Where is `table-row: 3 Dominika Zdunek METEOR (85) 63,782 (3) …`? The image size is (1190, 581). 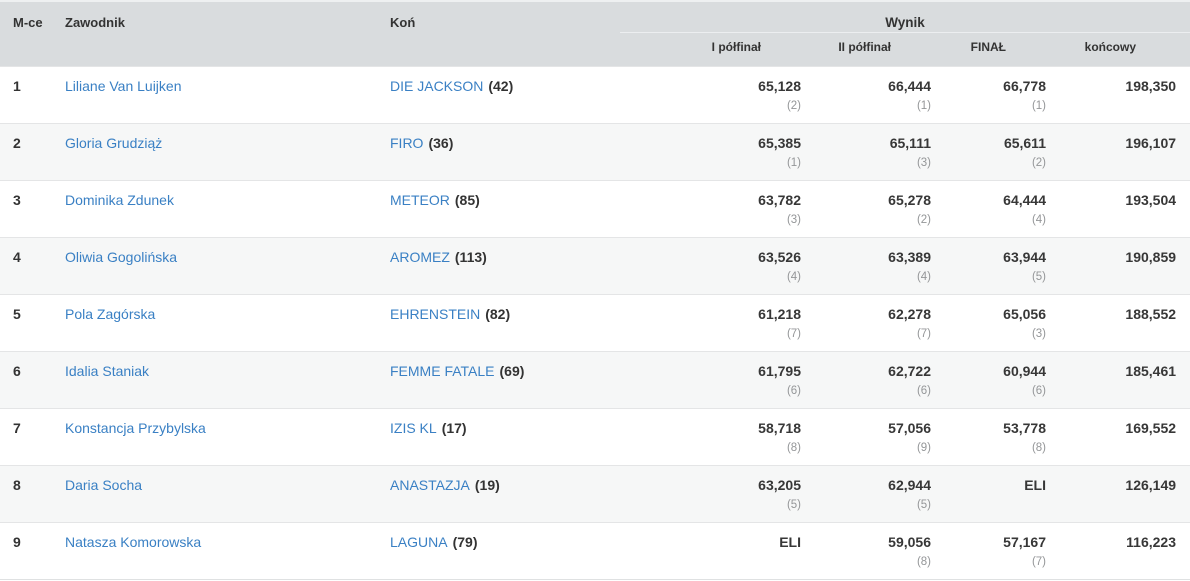
table-row: 3 Dominika Zdunek METEOR (85) 63,782 (3) … is located at coordinates (595, 208).